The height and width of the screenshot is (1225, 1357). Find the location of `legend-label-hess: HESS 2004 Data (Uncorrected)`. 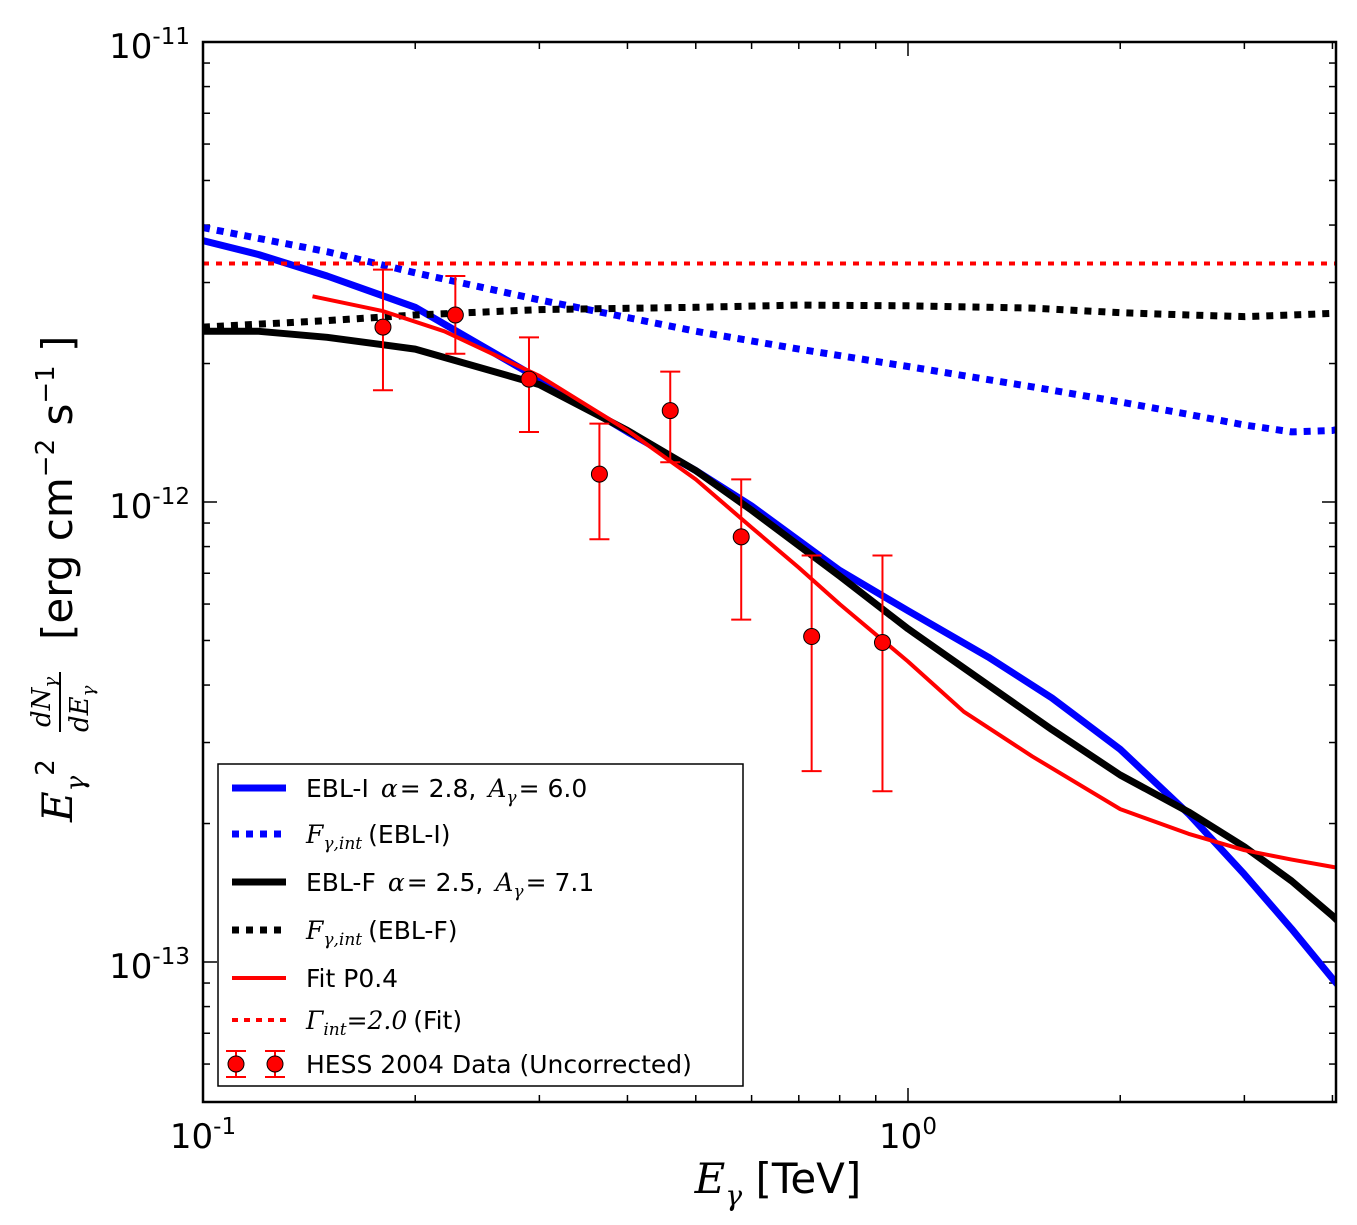

legend-label-hess: HESS 2004 Data (Uncorrected) is located at coordinates (499, 1064).